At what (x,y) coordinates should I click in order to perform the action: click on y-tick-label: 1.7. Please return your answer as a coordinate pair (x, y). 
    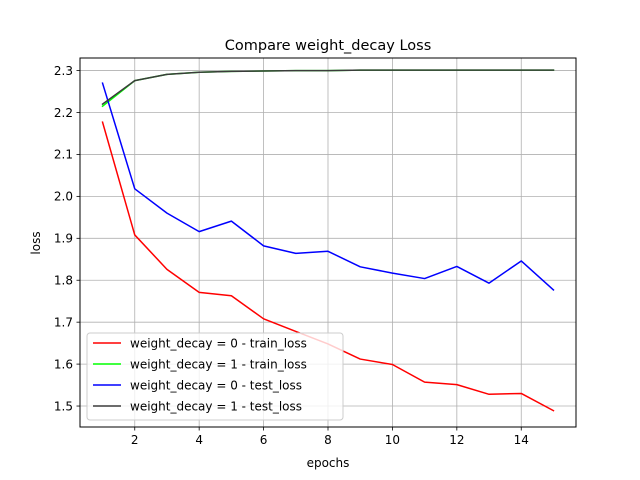
    Looking at the image, I should click on (63, 322).